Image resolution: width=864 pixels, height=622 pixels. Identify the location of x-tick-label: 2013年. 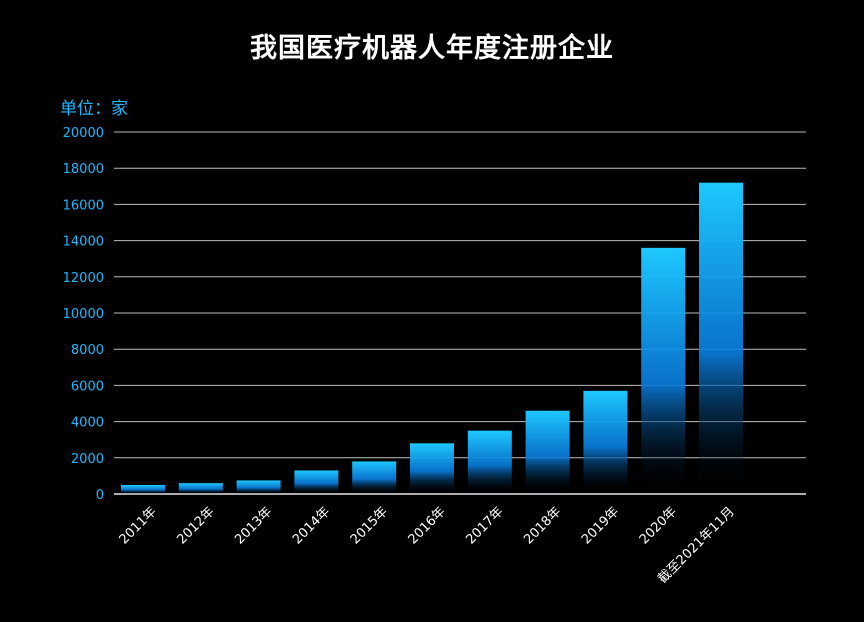
(253, 525).